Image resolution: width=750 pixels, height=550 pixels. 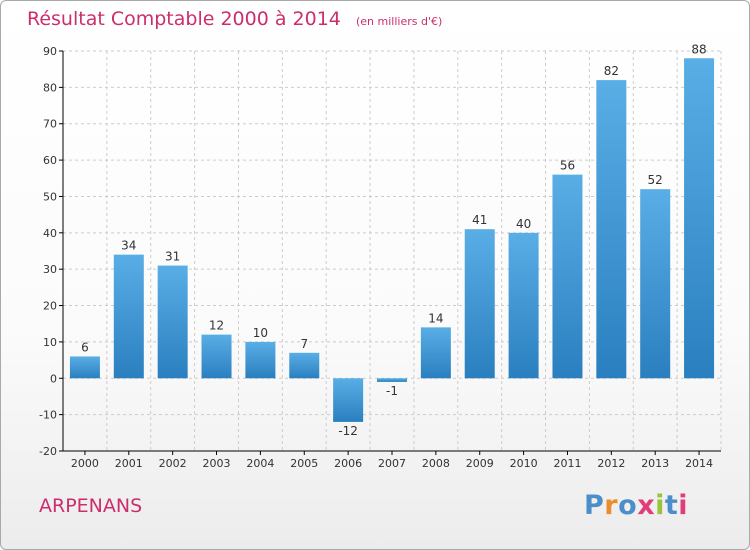 What do you see at coordinates (304, 463) in the screenshot?
I see `x-tick-label: 2005` at bounding box center [304, 463].